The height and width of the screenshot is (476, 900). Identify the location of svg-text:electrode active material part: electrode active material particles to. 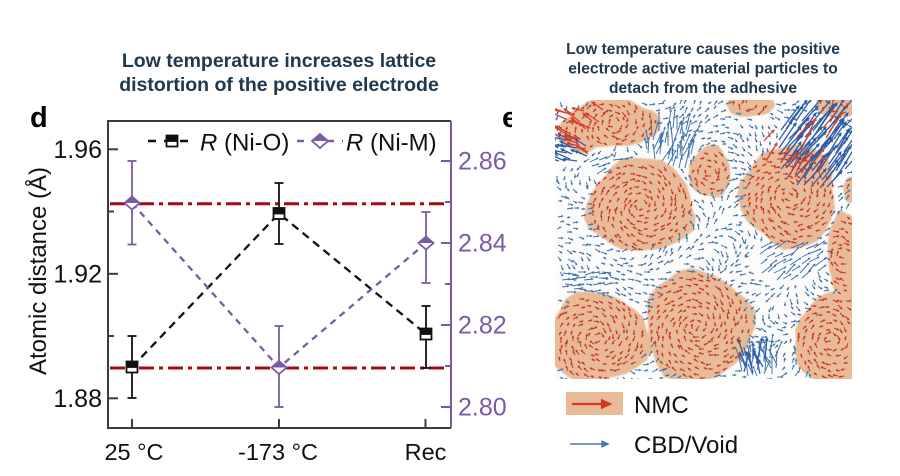
(703, 69).